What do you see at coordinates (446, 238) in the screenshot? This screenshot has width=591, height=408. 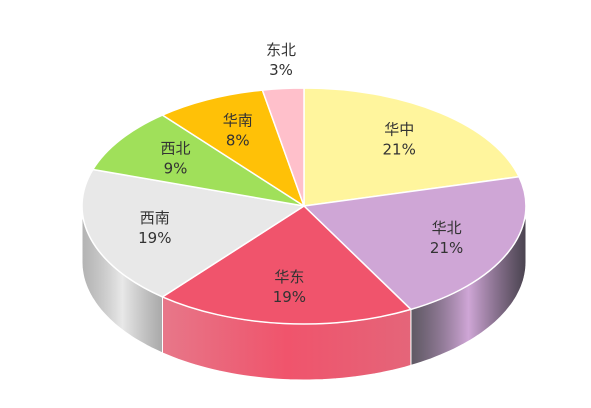 I see `pie-label-华北: 华北 21%` at bounding box center [446, 238].